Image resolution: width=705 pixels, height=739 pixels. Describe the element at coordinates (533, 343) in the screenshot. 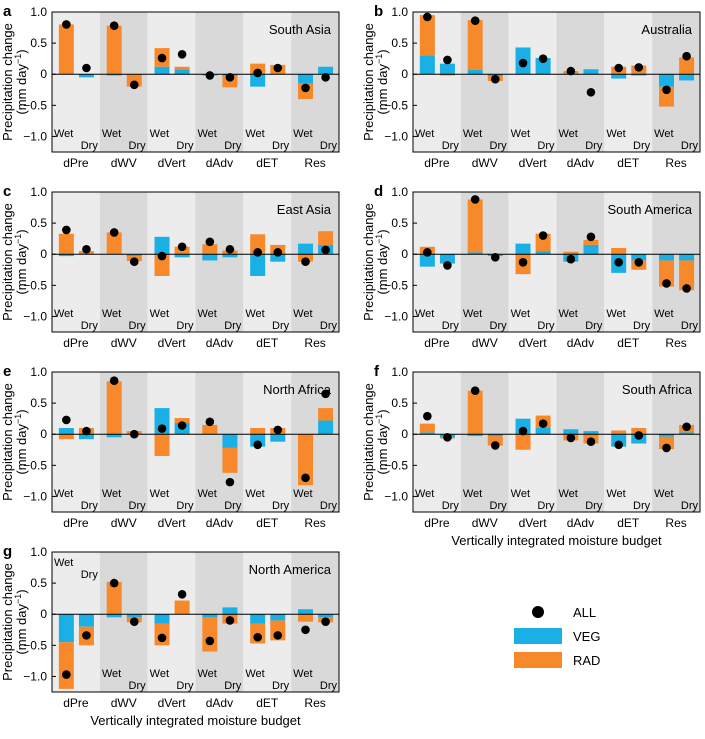

I see `x-tick-label: dVert` at that location.